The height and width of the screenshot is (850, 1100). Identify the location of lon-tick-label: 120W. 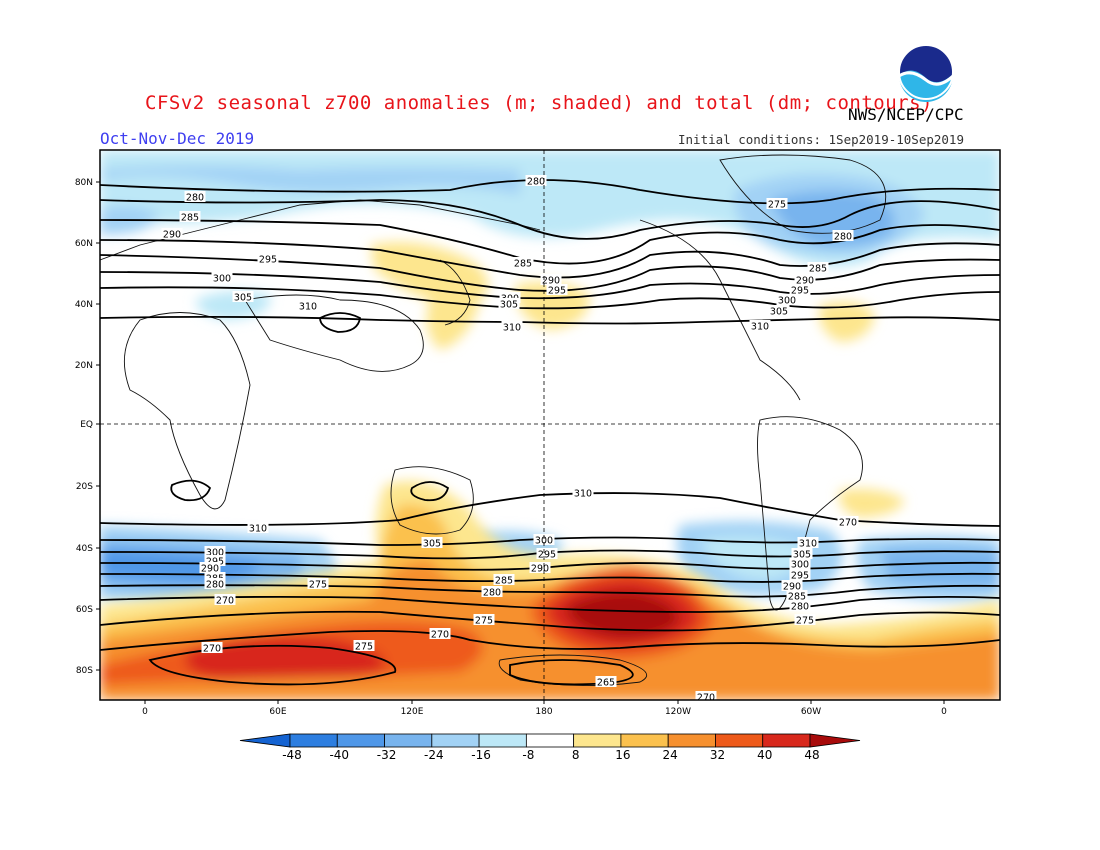
(678, 712).